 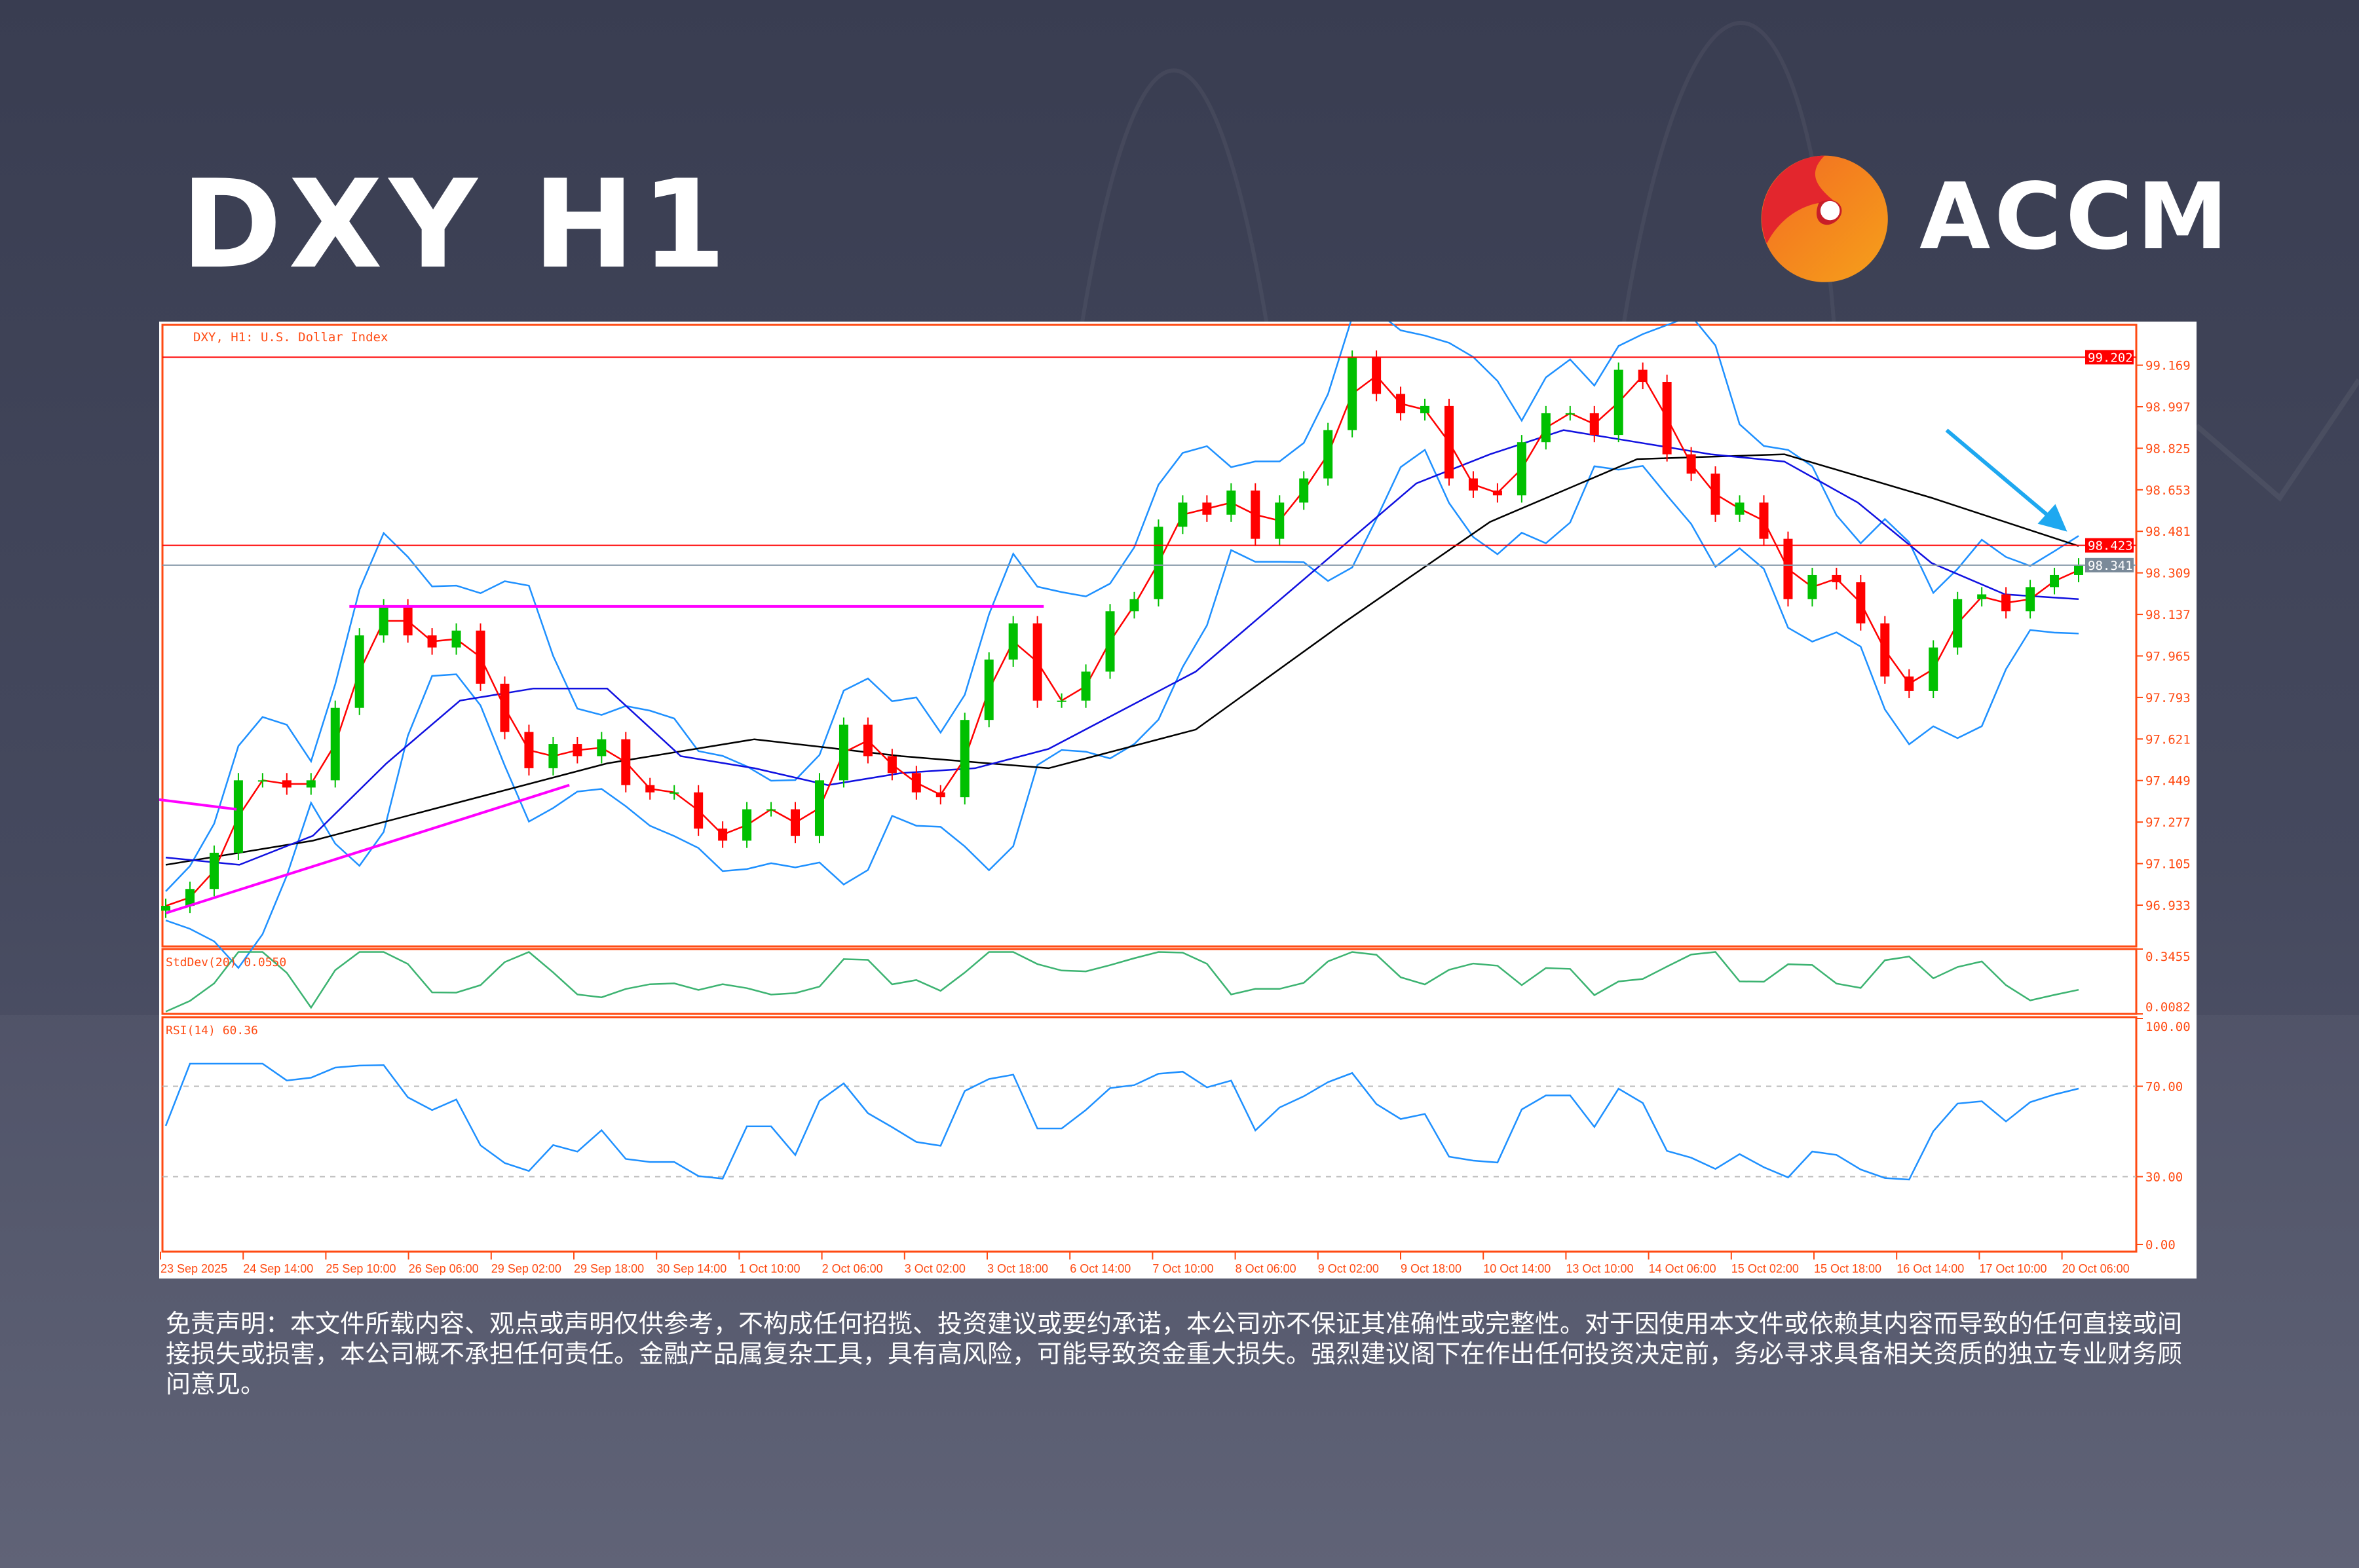 I want to click on y-tick-label: 97.105, so click(x=2168, y=864).